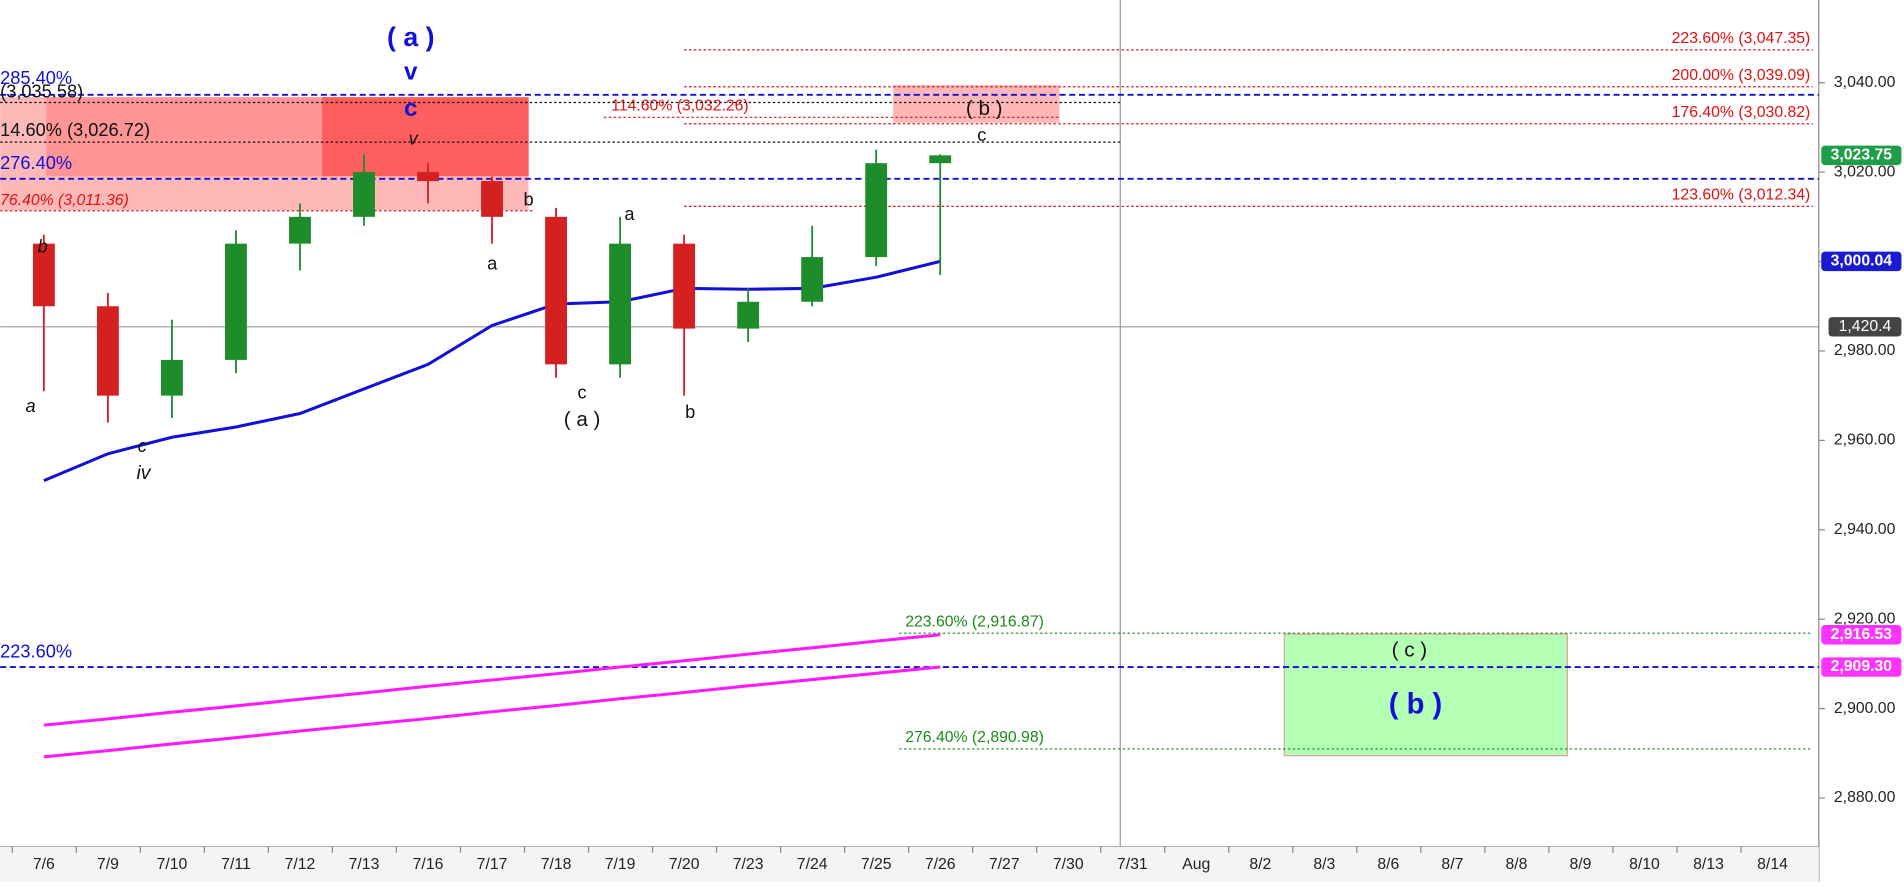 The image size is (1904, 887). I want to click on level-label: 223.60%, so click(36, 651).